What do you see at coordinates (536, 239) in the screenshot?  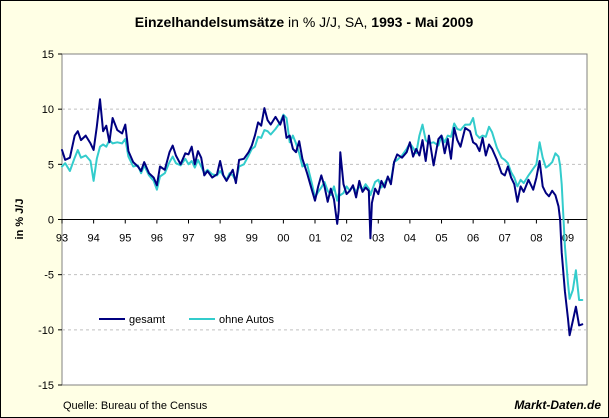 I see `x-tick-label: 08` at bounding box center [536, 239].